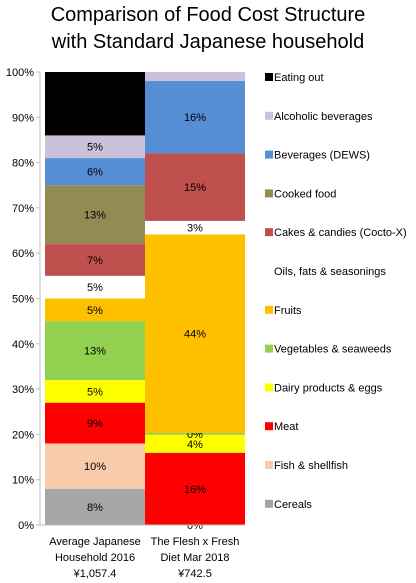  I want to click on data-label: 3%, so click(195, 229).